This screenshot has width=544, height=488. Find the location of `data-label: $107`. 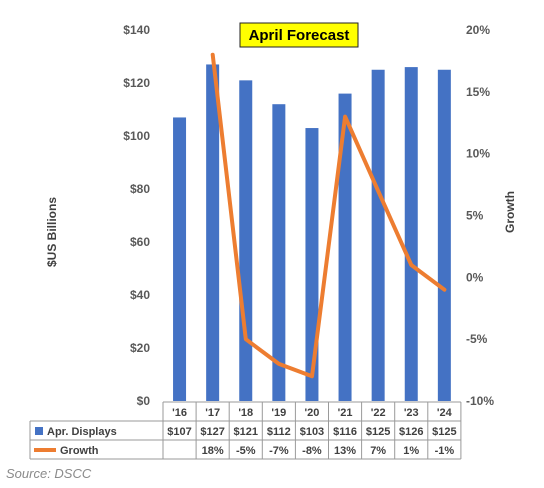

data-label: $107 is located at coordinates (179, 432).